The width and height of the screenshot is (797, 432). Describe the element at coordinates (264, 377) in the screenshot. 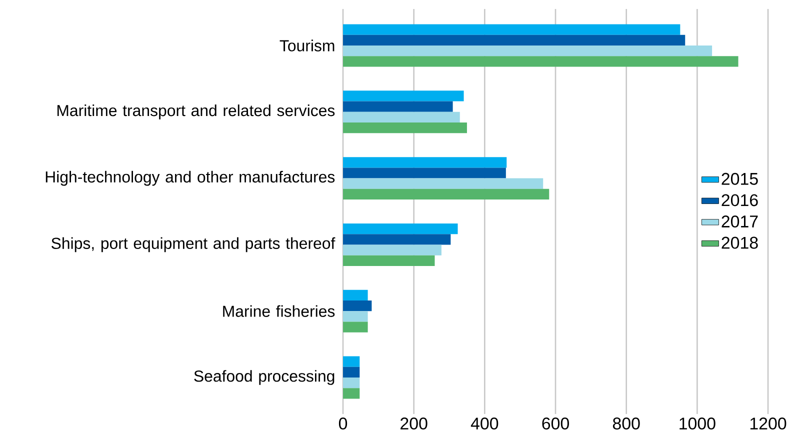

I see `y-tick-label: Seafood processing` at that location.